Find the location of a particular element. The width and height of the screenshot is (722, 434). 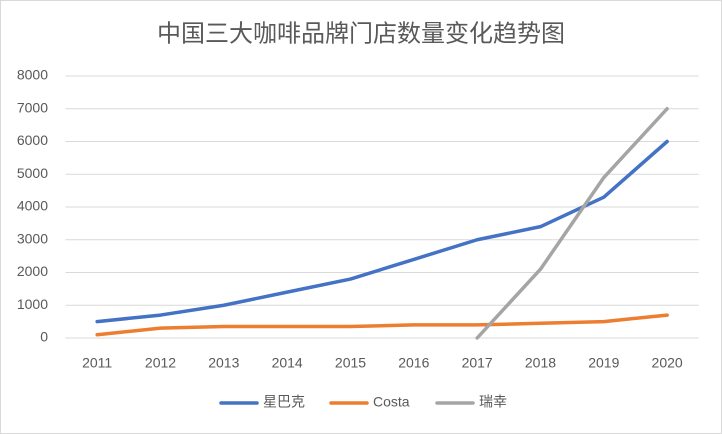

legend-label: 瑞幸 is located at coordinates (493, 402).